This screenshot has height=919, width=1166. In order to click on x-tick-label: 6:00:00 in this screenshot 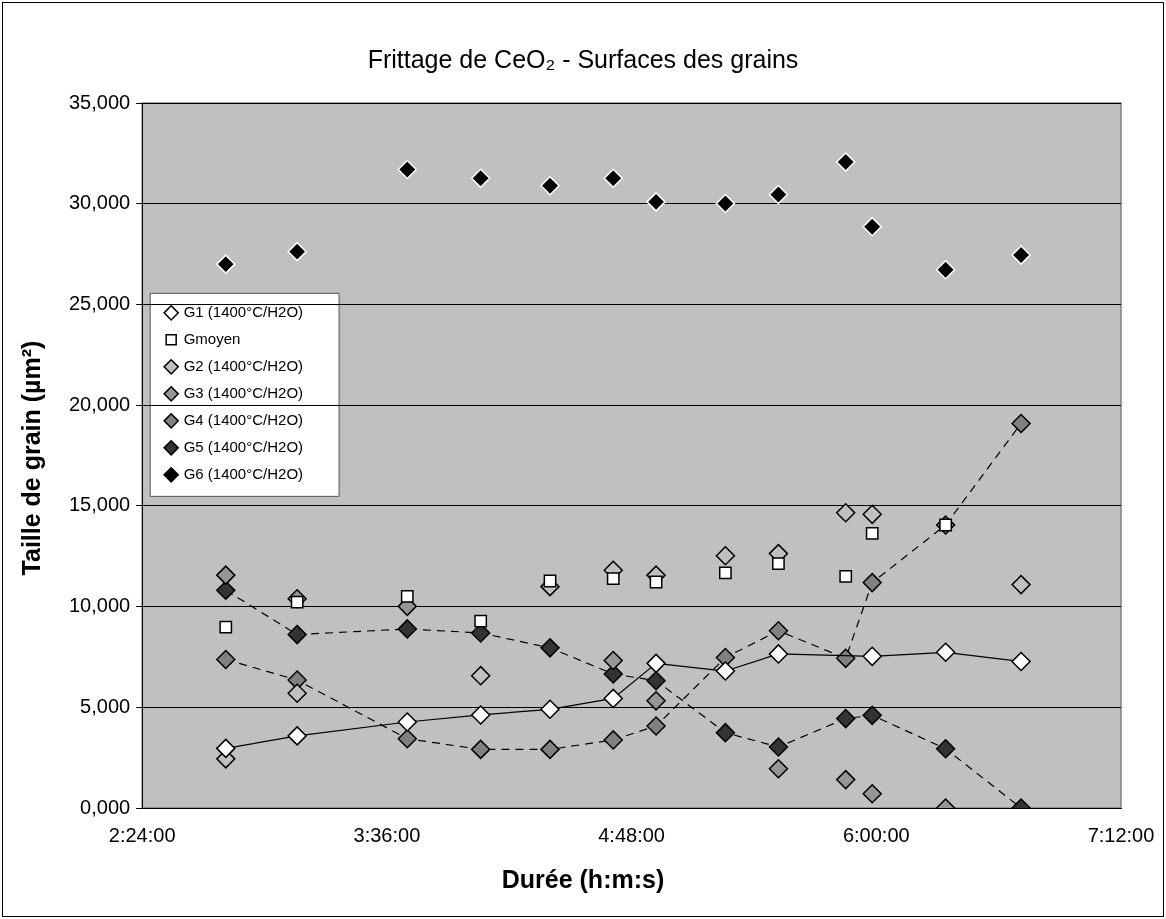, I will do `click(876, 834)`.